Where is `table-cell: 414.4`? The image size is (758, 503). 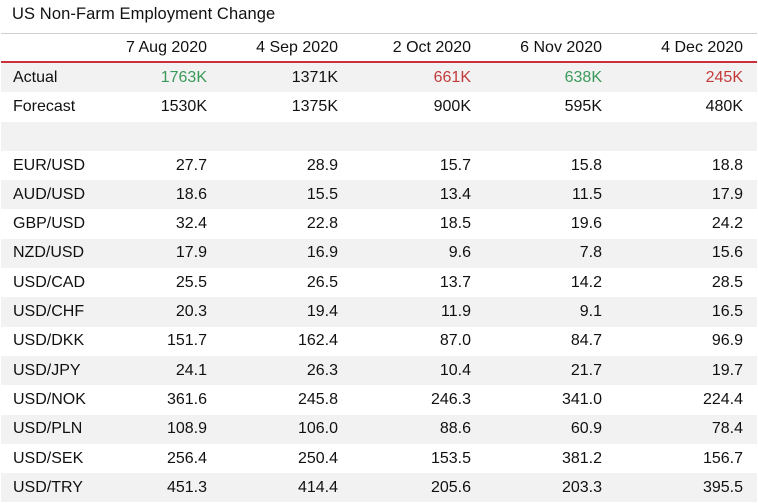
table-cell: 414.4 is located at coordinates (317, 487).